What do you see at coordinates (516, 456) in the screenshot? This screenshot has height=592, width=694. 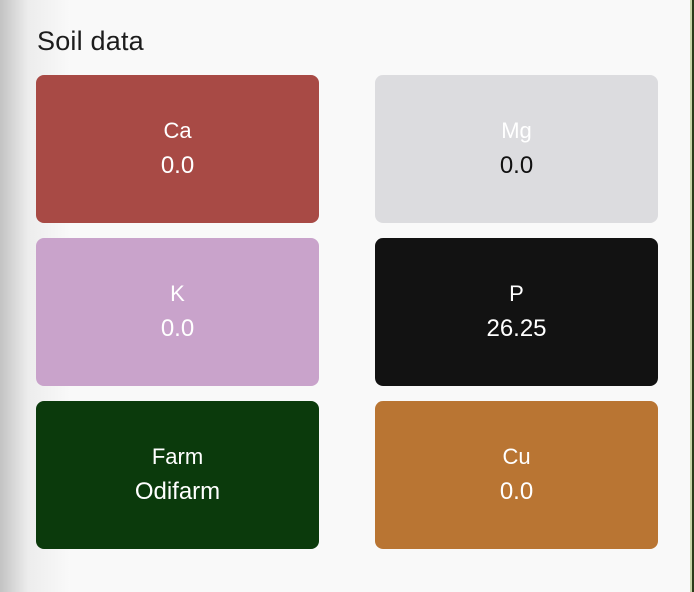 I see `card-label: Cu` at bounding box center [516, 456].